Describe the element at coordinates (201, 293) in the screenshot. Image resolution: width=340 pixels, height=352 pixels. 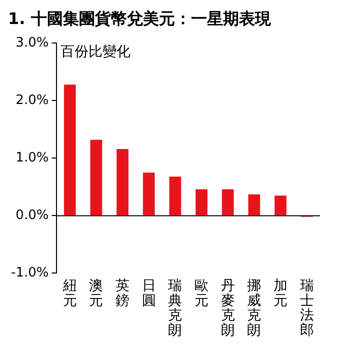
I see `x-tick-label: 歐元` at that location.